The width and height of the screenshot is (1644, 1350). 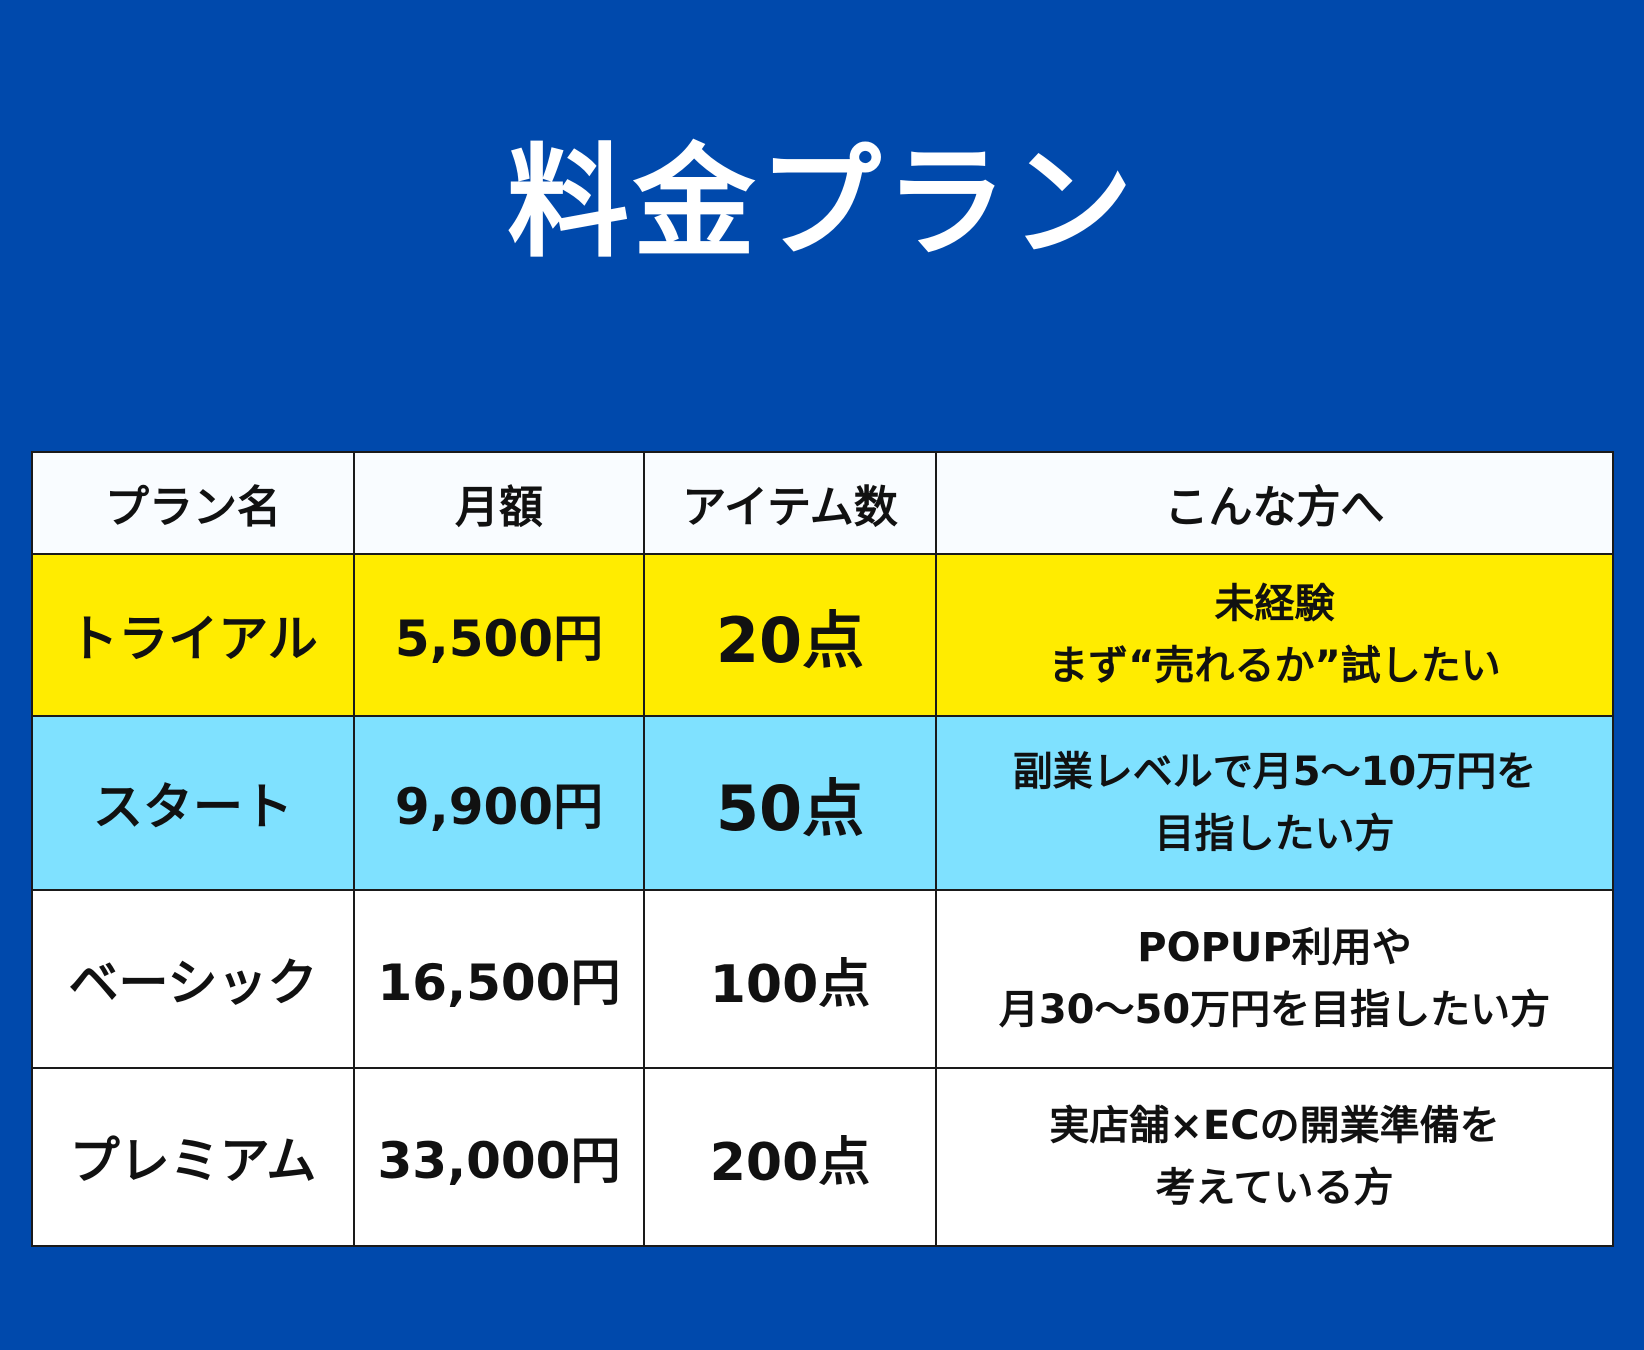 I want to click on target-line: 実店舗×ECの開業準備を, so click(x=1274, y=1126).